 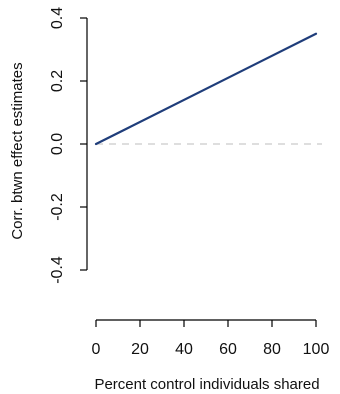 What do you see at coordinates (57, 18) in the screenshot?
I see `y-tick-label: 0.4` at bounding box center [57, 18].